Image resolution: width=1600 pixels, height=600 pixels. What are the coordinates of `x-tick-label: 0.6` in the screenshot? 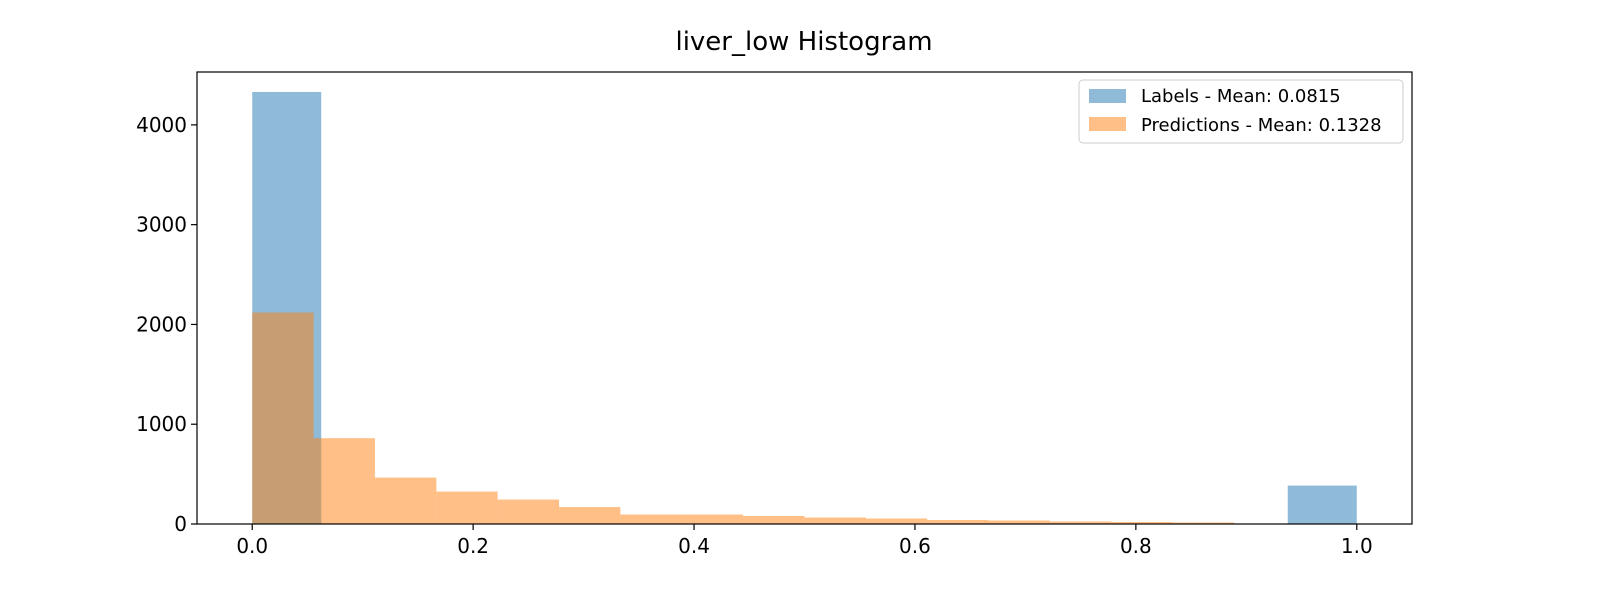 It's located at (915, 546).